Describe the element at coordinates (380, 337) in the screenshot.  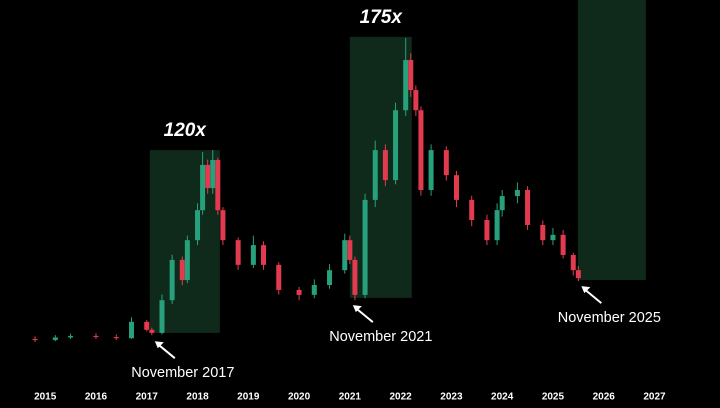
I see `annotation-label: November 2021` at that location.